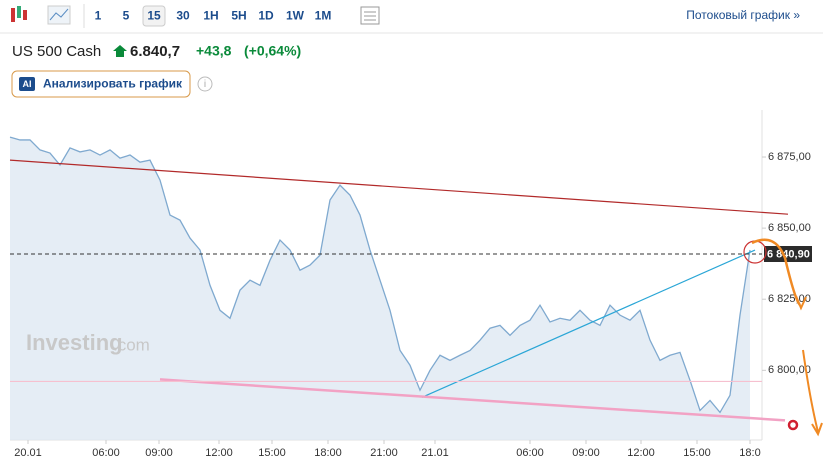  Describe the element at coordinates (59, 15) in the screenshot. I see `area-icon` at that location.